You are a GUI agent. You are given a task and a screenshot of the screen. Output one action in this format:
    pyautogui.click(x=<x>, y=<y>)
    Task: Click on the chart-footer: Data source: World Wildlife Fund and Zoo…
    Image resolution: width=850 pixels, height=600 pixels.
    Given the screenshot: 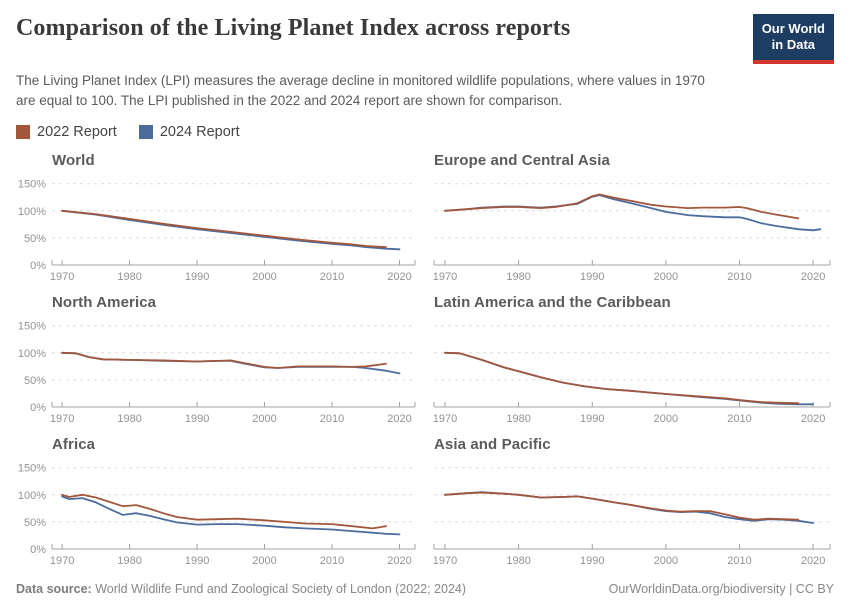 What is the action you would take?
    pyautogui.click(x=425, y=589)
    